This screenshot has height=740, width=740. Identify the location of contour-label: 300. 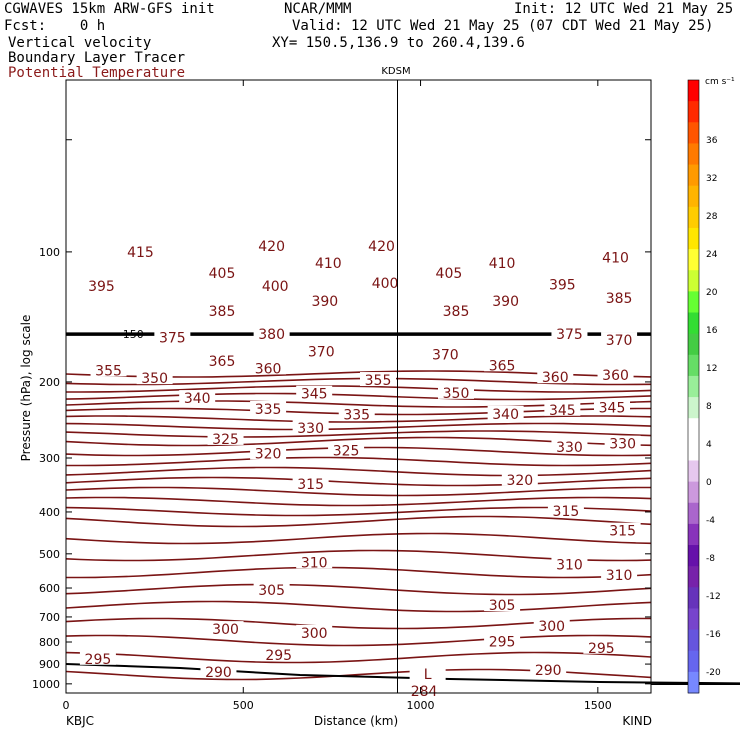
(551, 627).